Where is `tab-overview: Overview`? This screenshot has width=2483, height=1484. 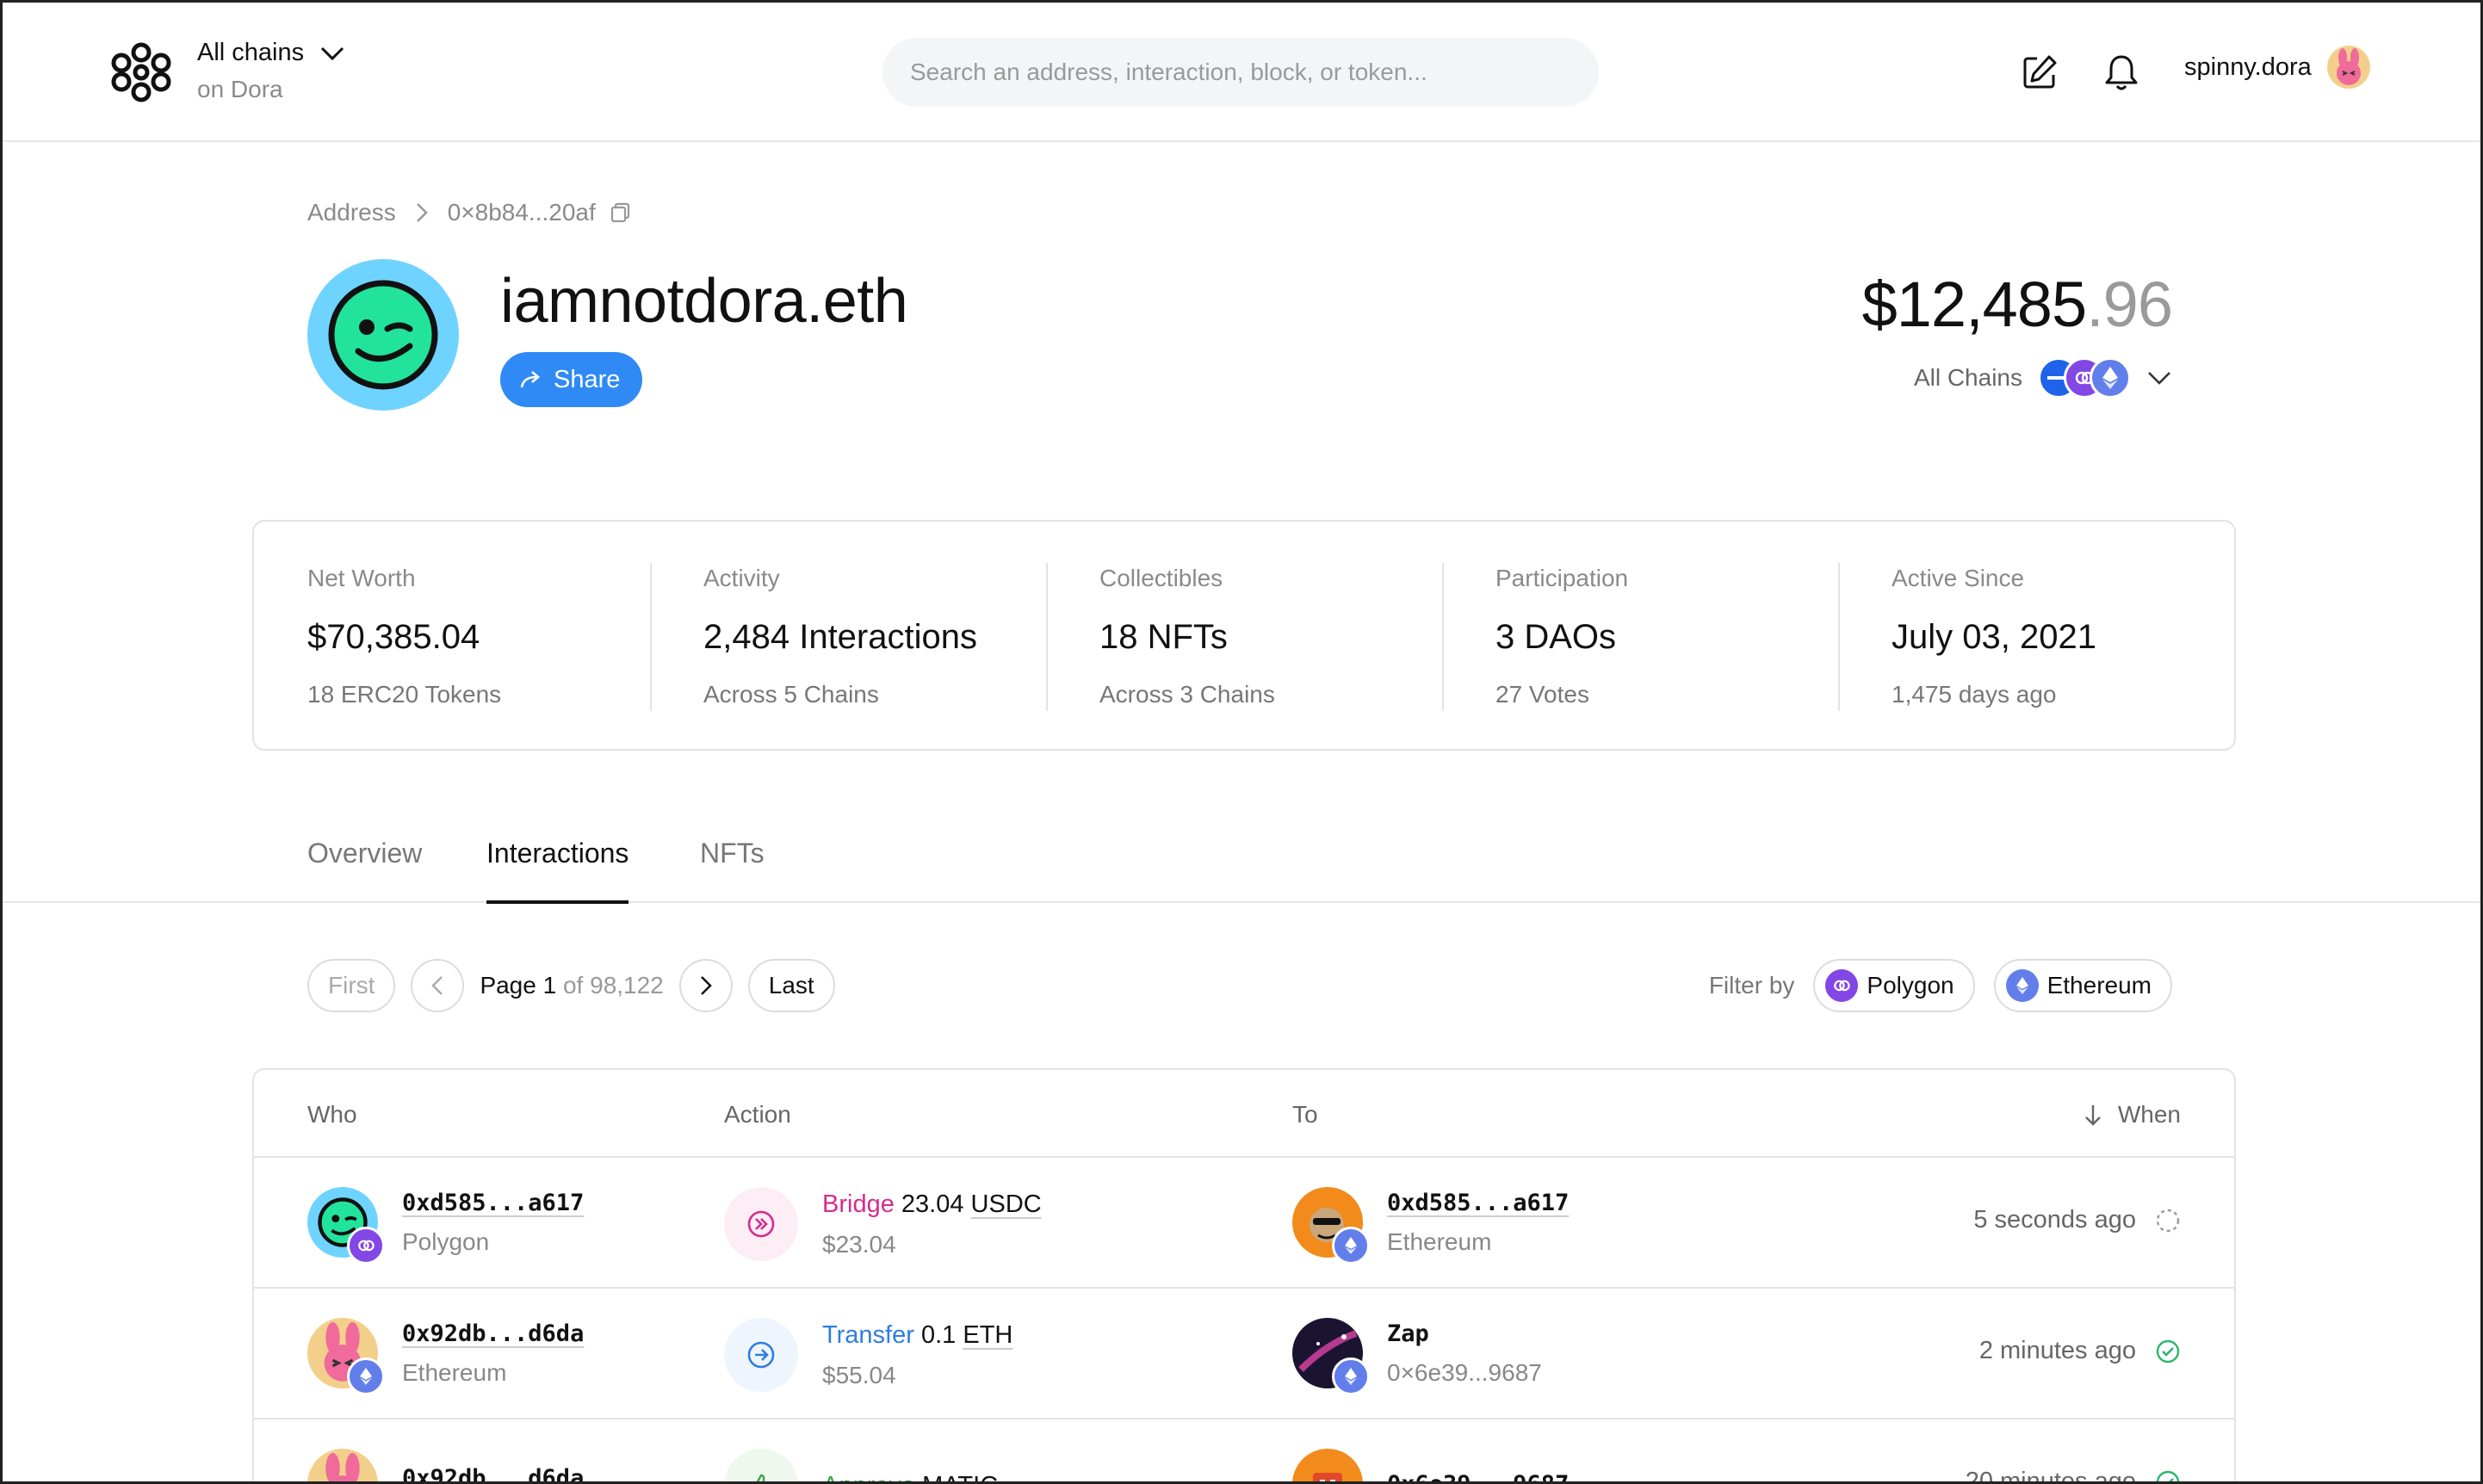 tab-overview: Overview is located at coordinates (365, 853).